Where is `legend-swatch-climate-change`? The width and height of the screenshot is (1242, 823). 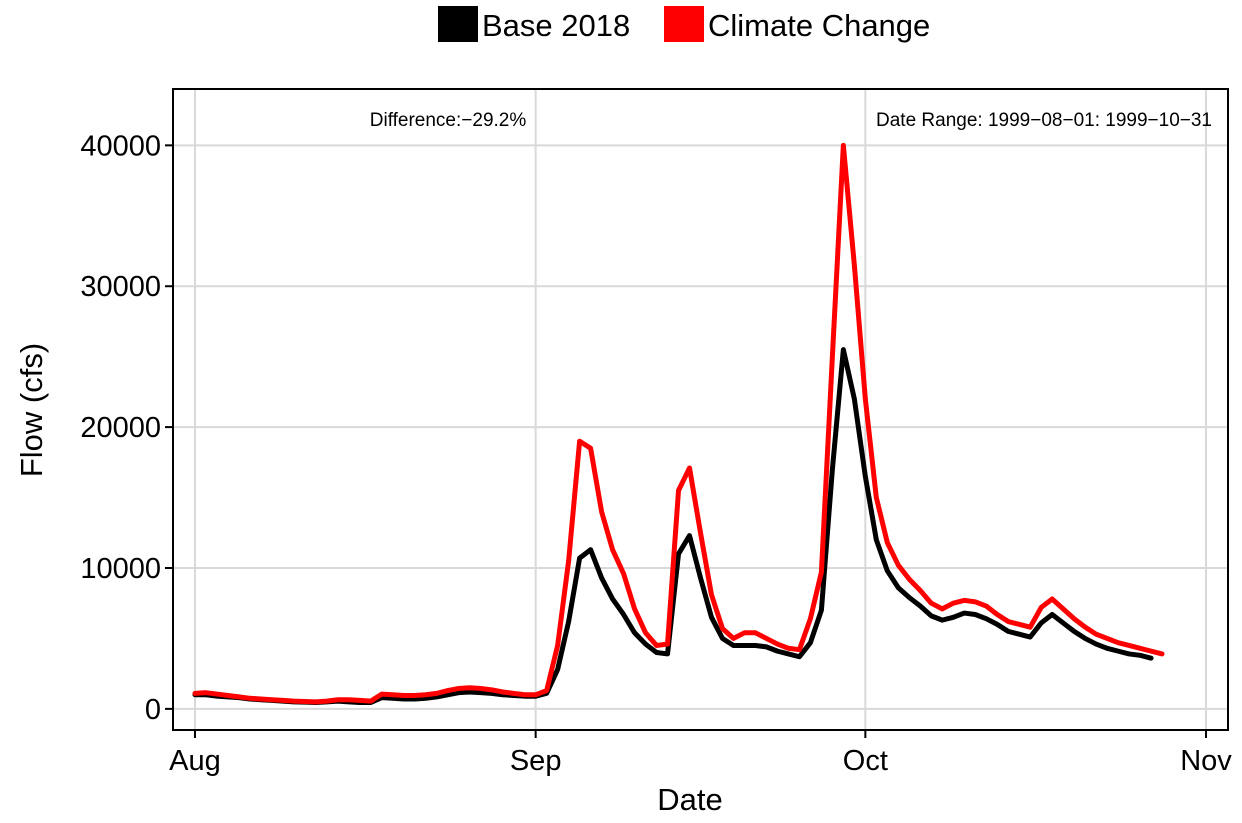 legend-swatch-climate-change is located at coordinates (684, 24).